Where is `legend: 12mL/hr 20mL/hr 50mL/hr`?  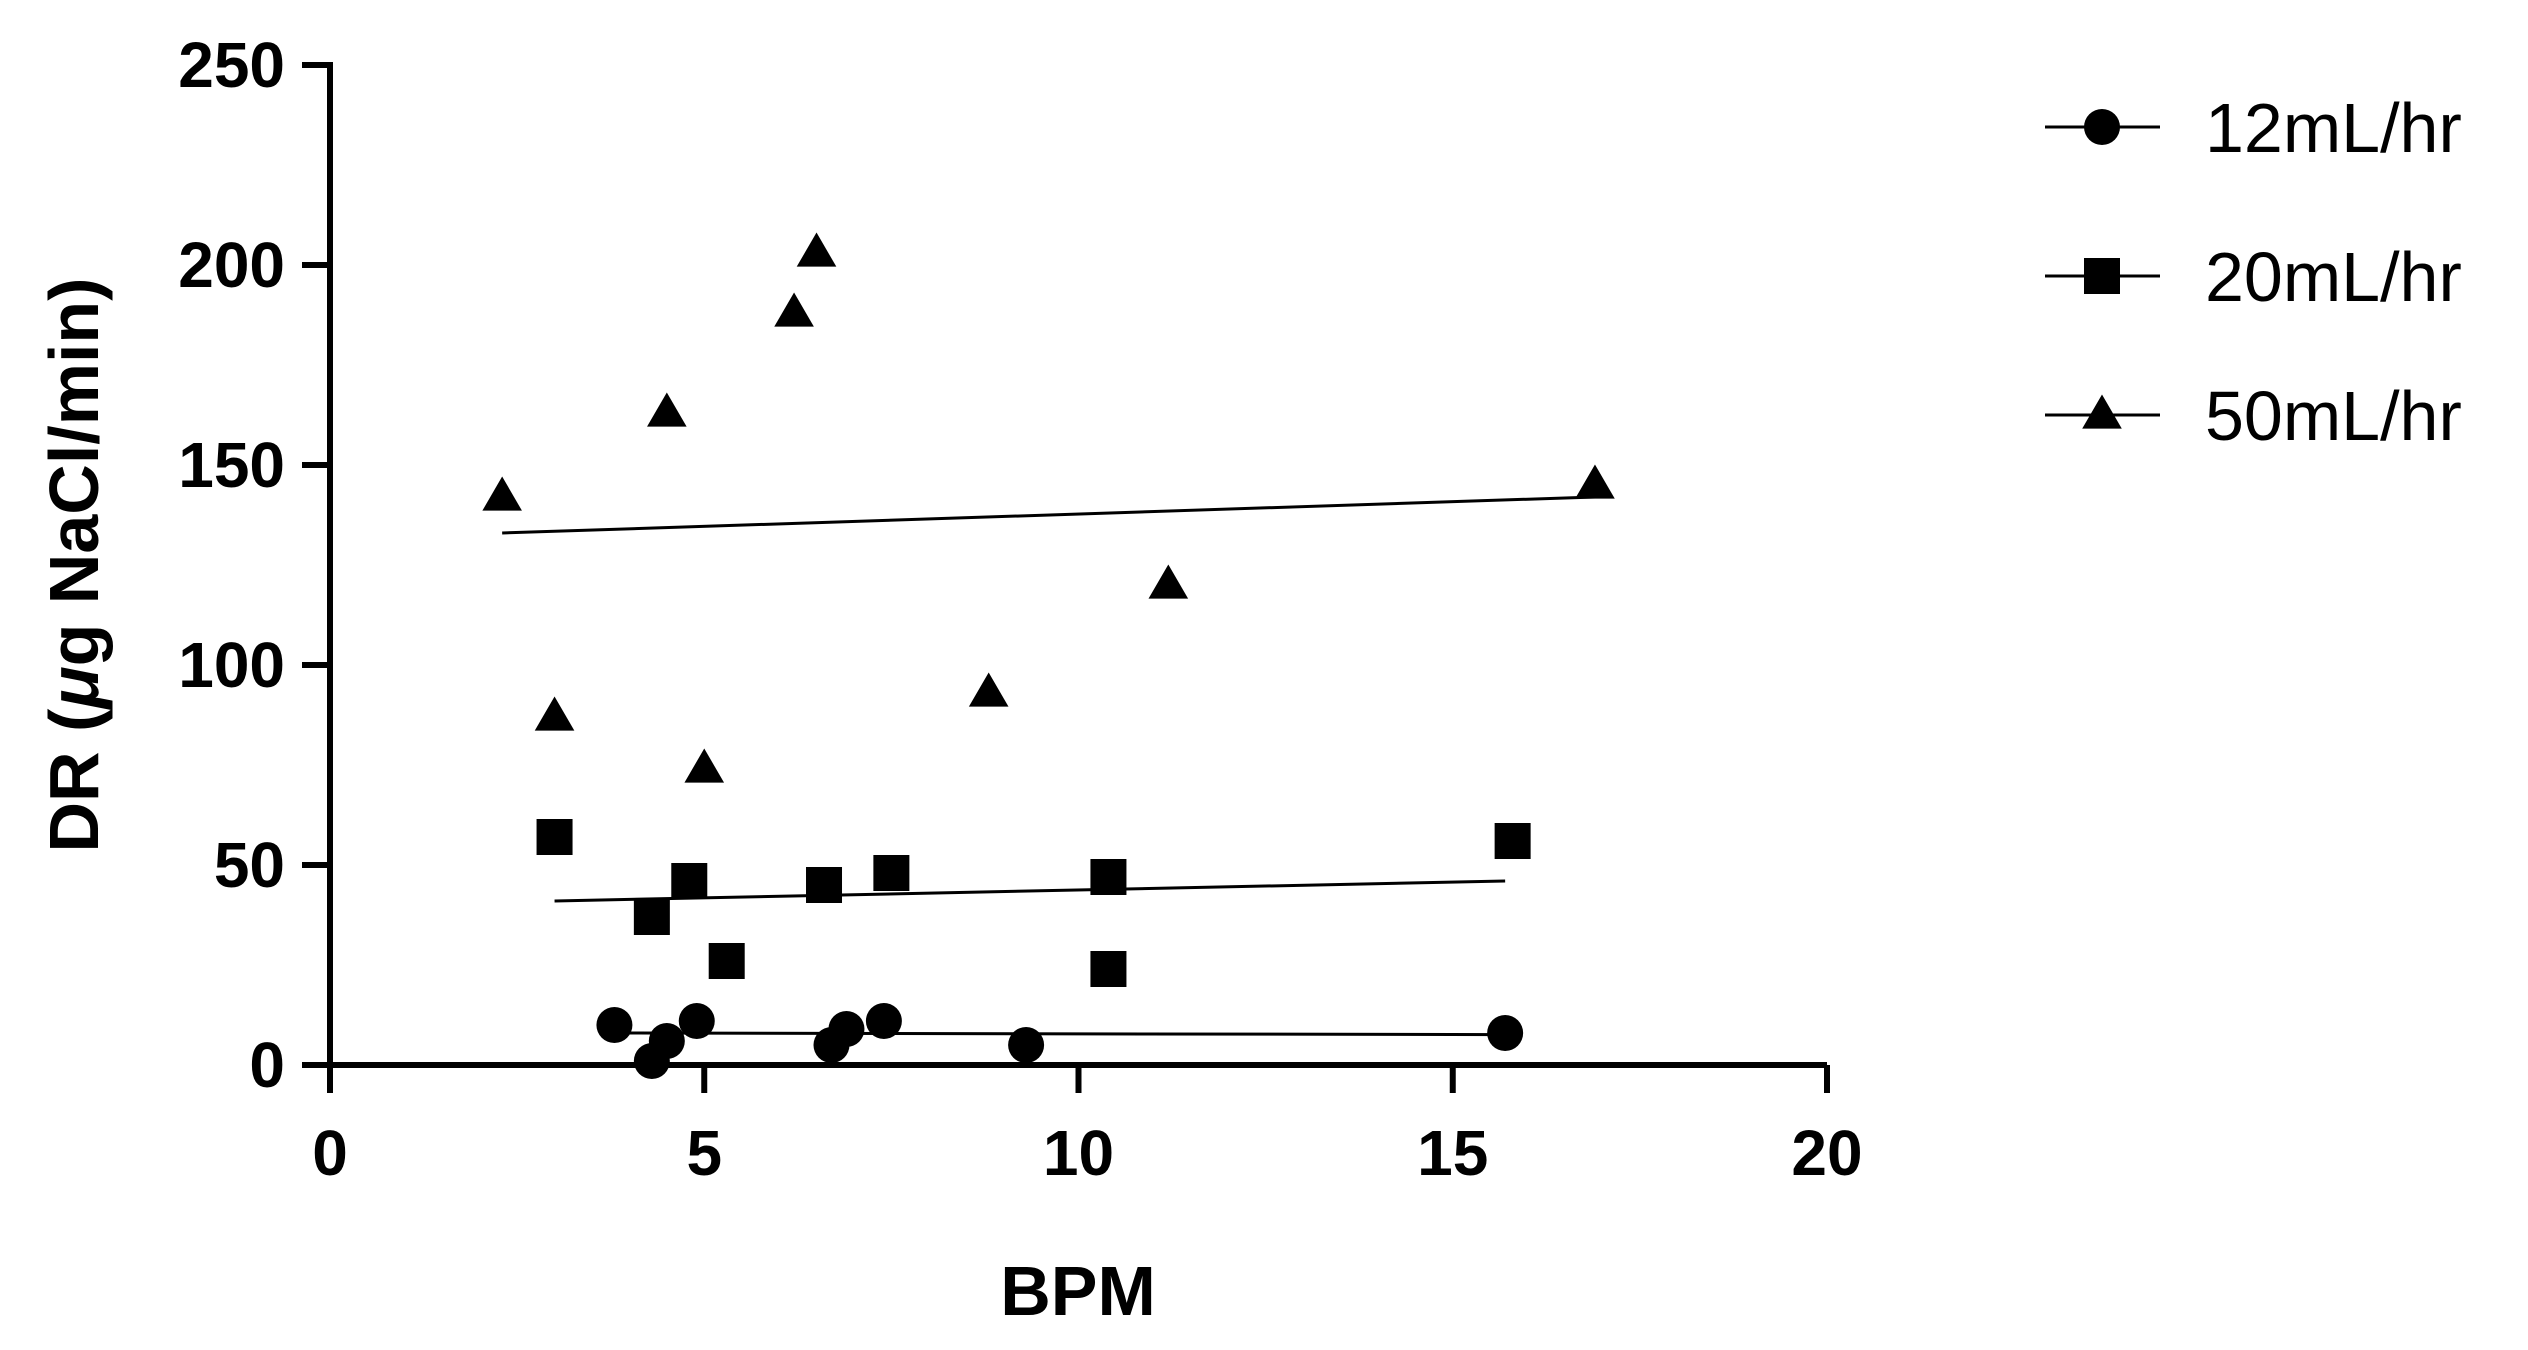 legend: 12mL/hr 20mL/hr 50mL/hr is located at coordinates (2253, 272).